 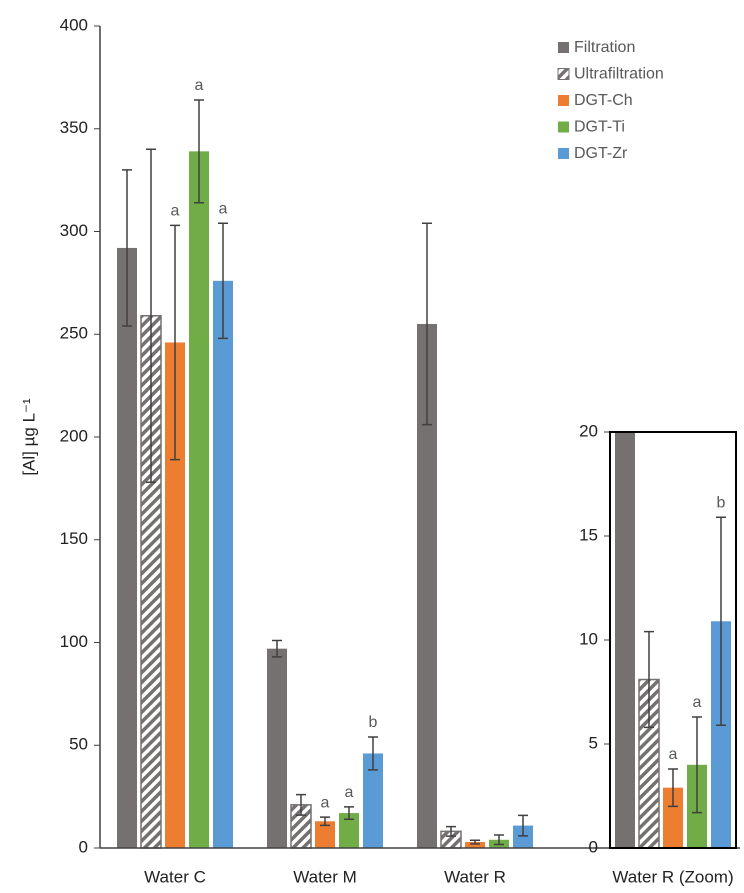 What do you see at coordinates (593, 742) in the screenshot?
I see `y-tick-label: 5` at bounding box center [593, 742].